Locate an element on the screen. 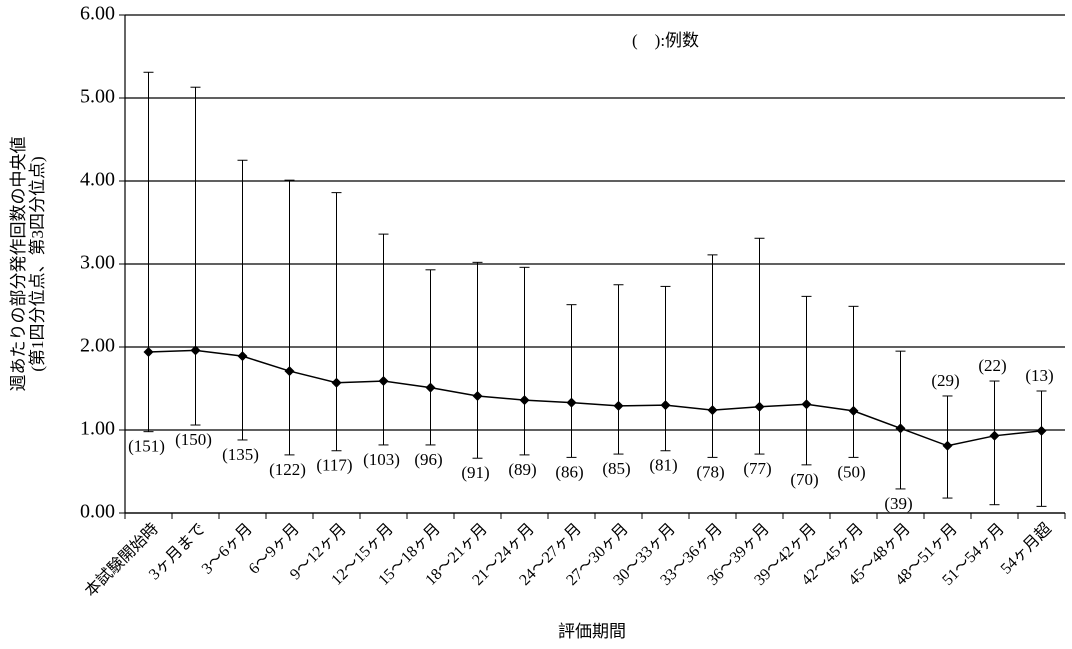 This screenshot has height=649, width=1072. count-label: (117) is located at coordinates (334, 465).